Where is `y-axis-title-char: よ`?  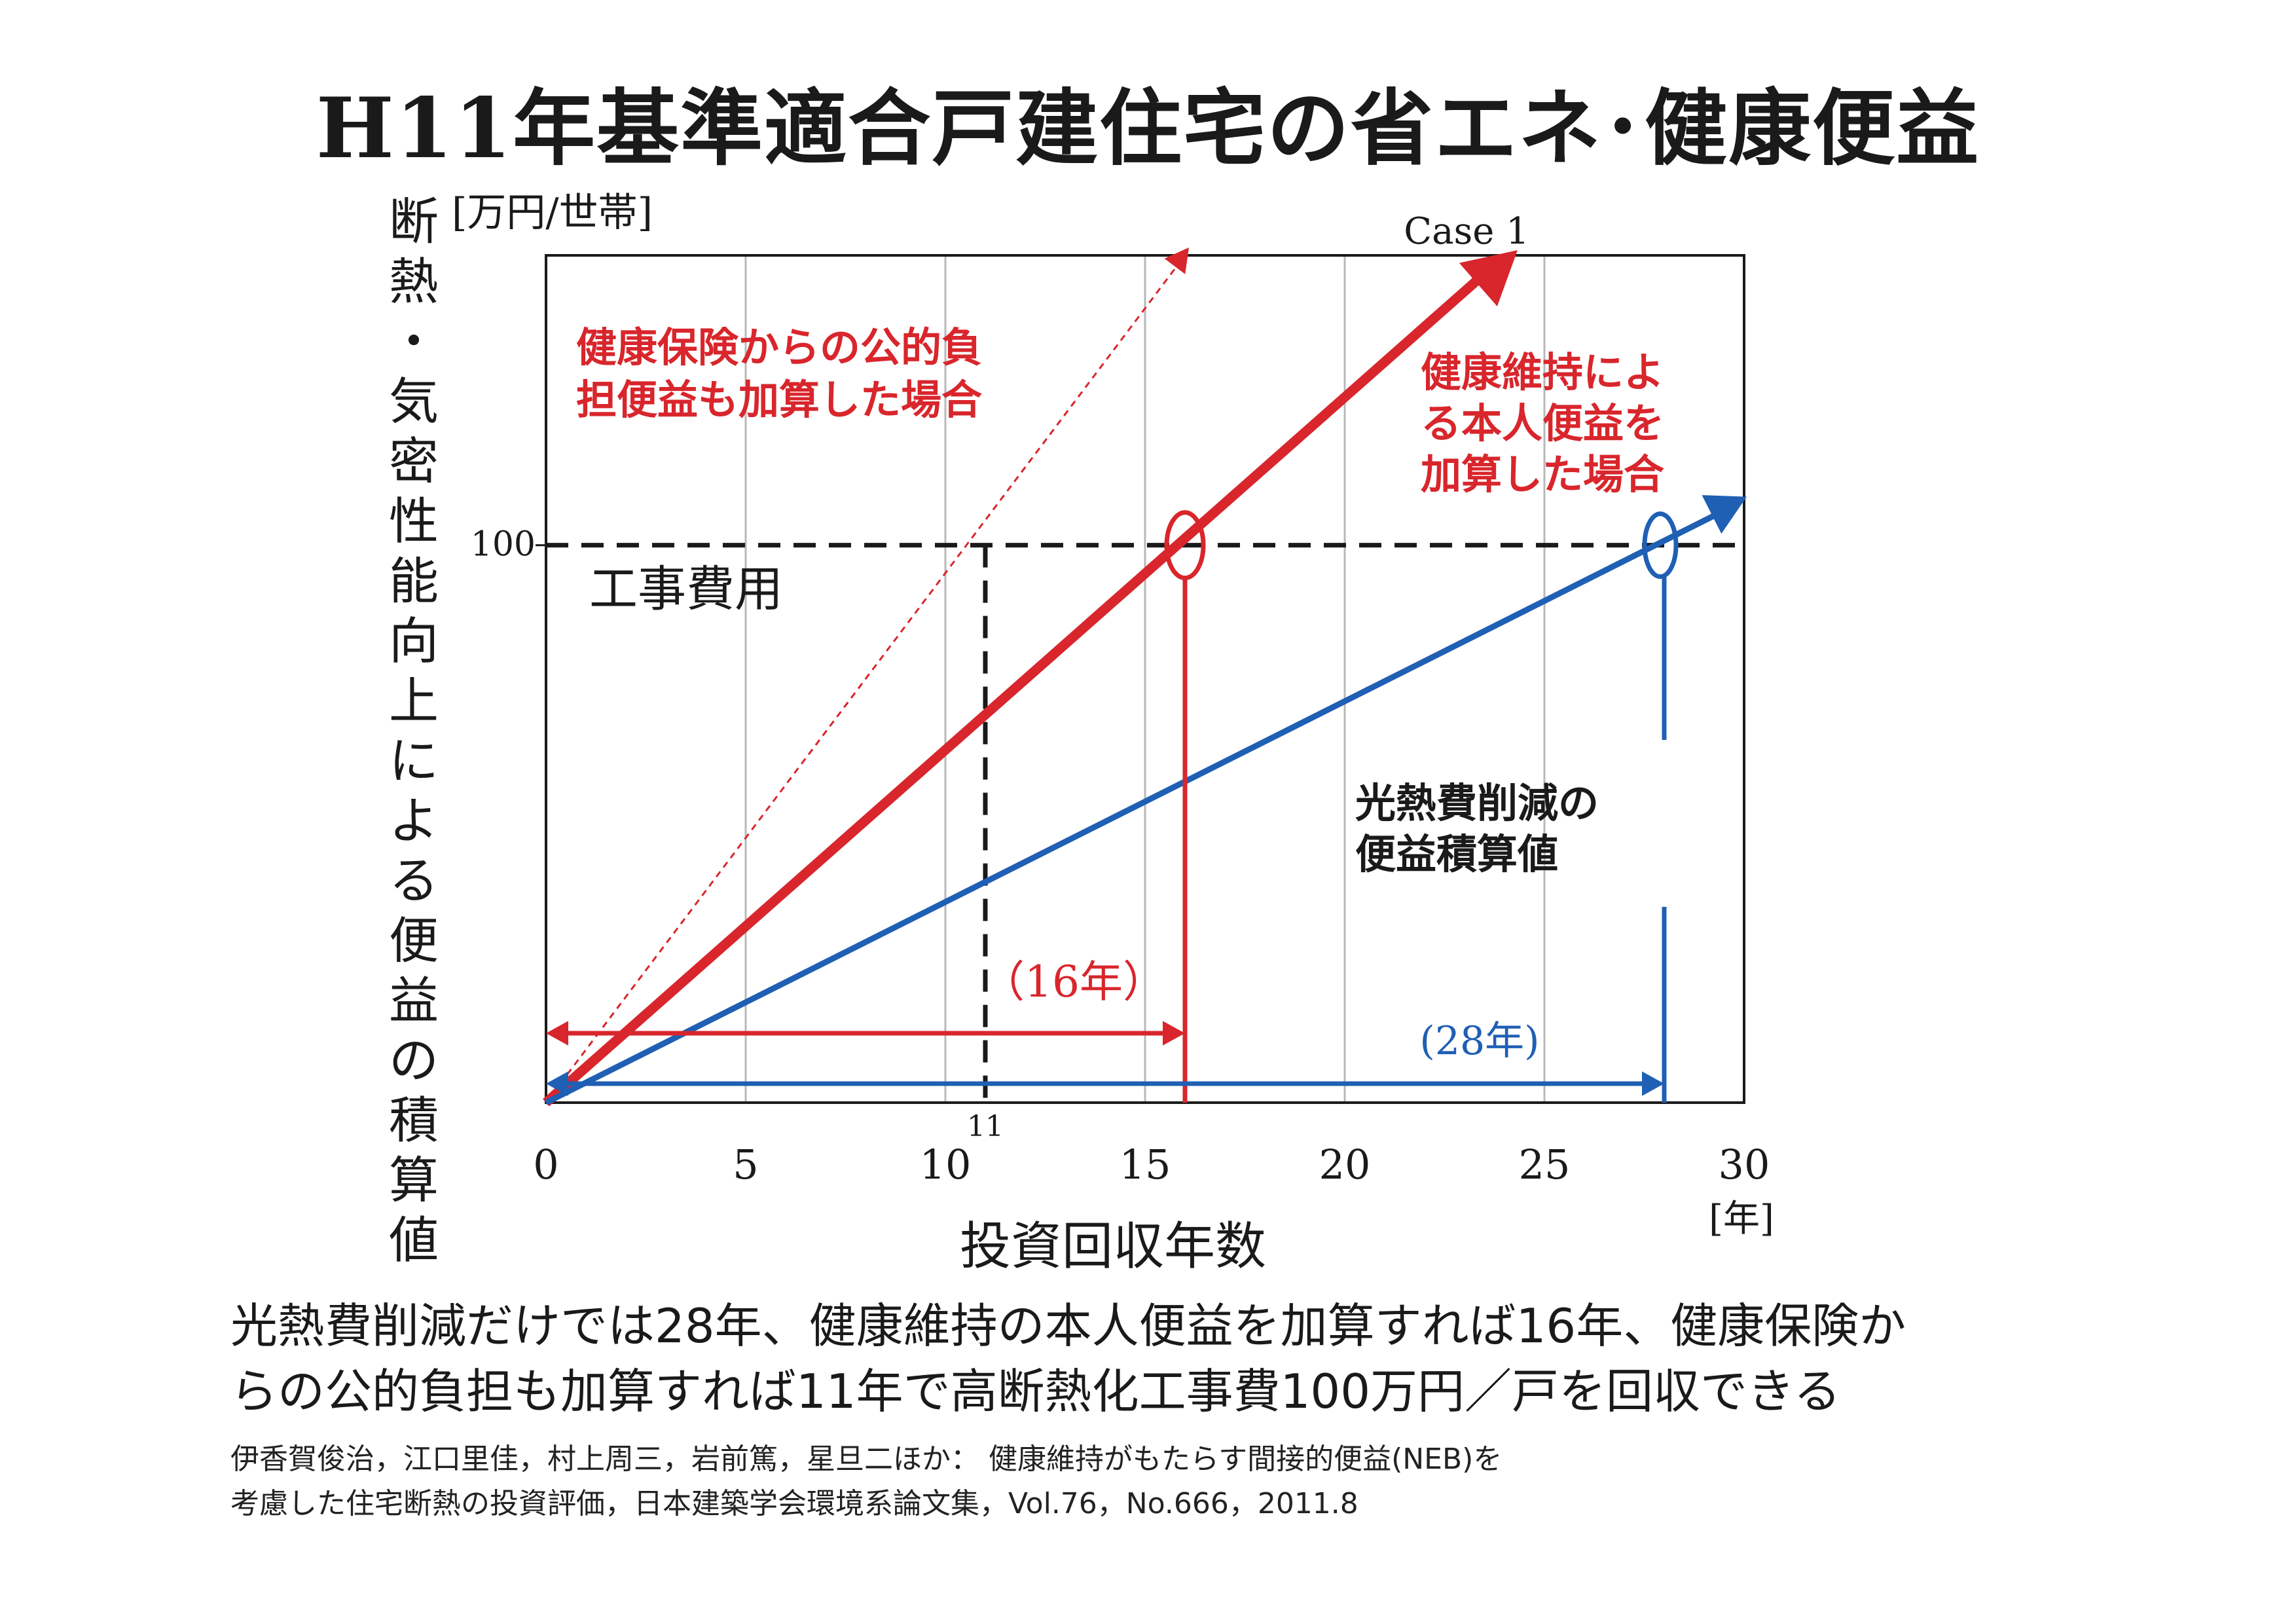 y-axis-title-char: よ is located at coordinates (414, 821).